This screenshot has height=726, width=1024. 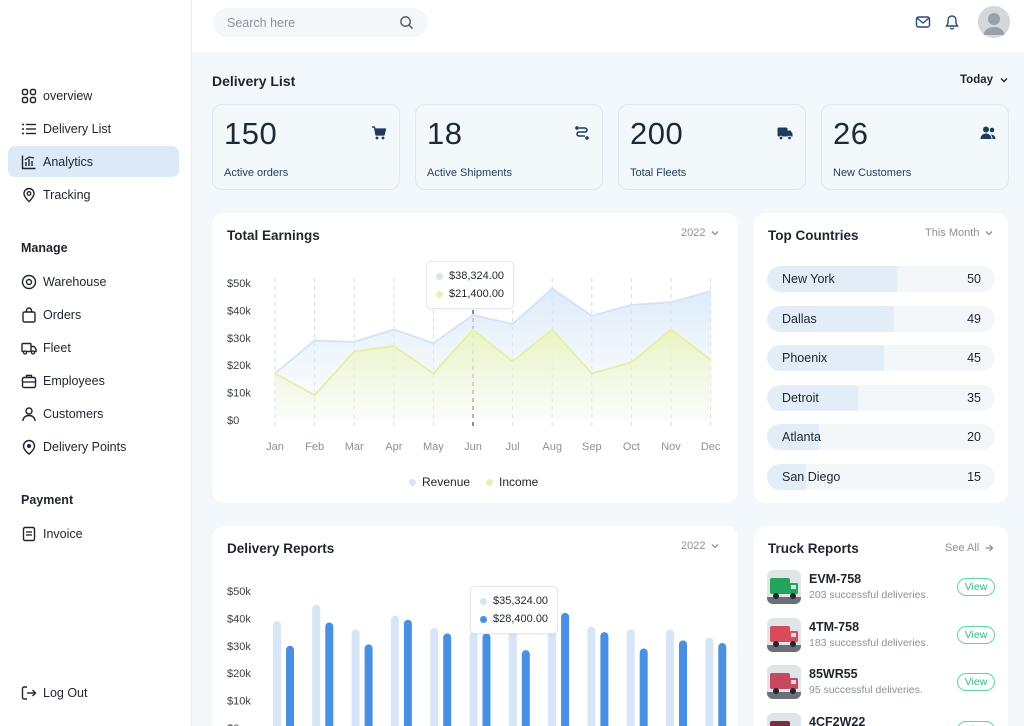 What do you see at coordinates (93, 314) in the screenshot?
I see `sidebar-item-orders: Orders` at bounding box center [93, 314].